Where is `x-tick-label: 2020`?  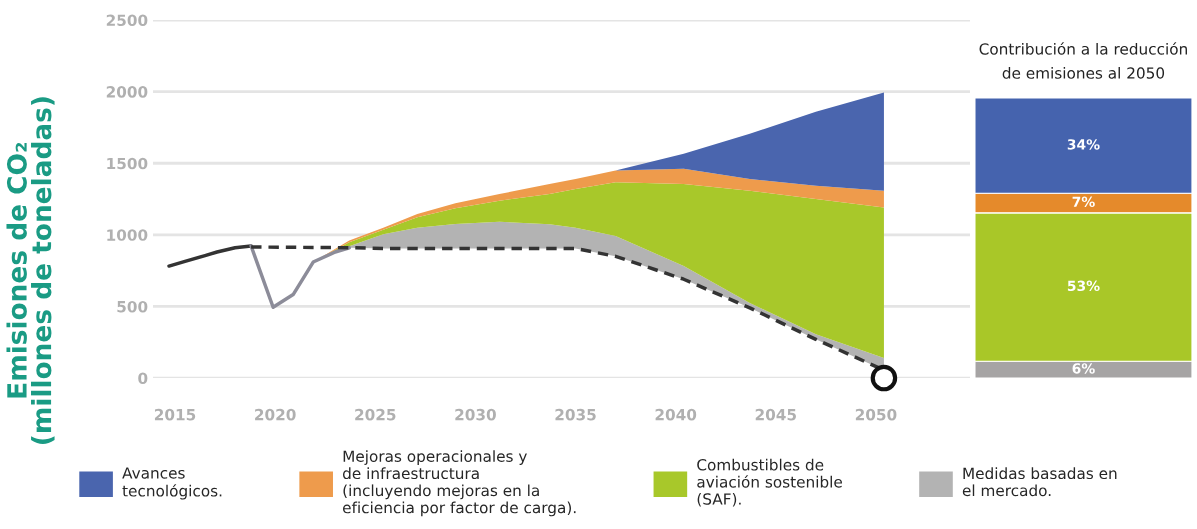
x-tick-label: 2020 is located at coordinates (275, 414).